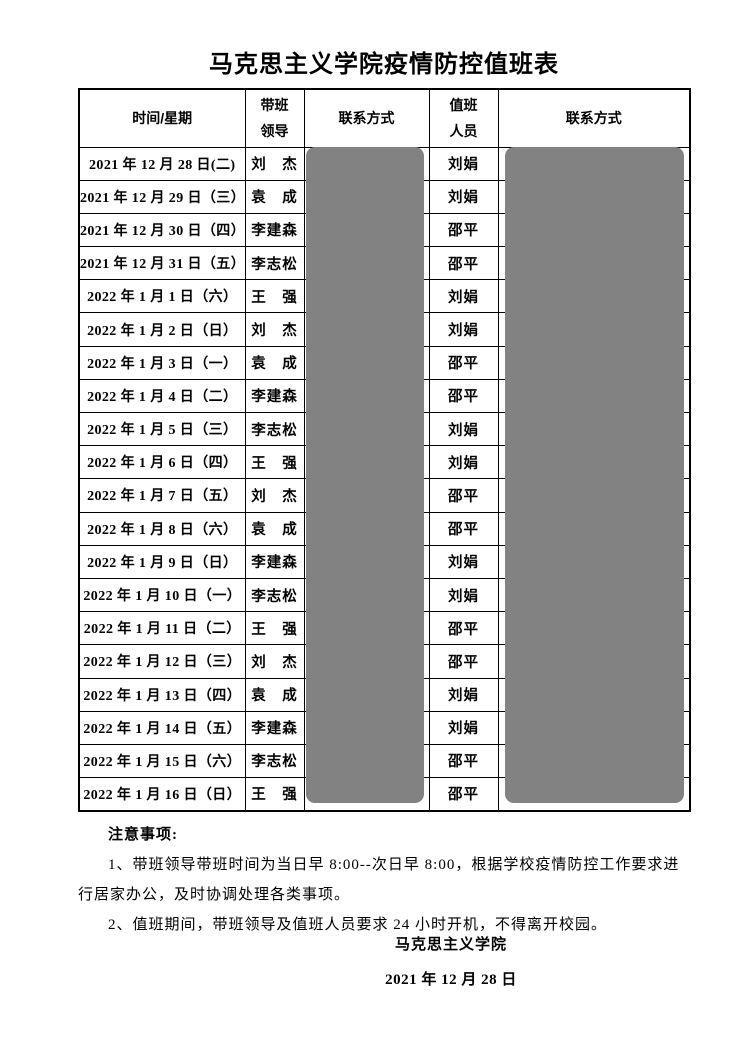 The width and height of the screenshot is (747, 1062). I want to click on date-cell: 2021 年 12 月 31 日（五）, so click(162, 263).